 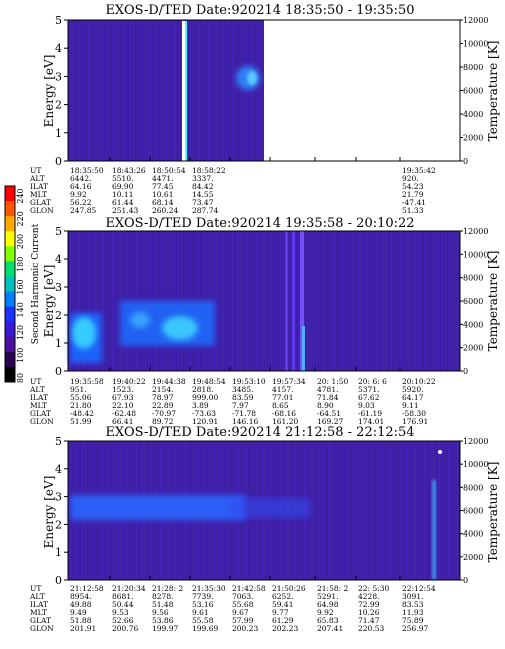 I want to click on table-cell: 21:20:34, so click(x=129, y=588).